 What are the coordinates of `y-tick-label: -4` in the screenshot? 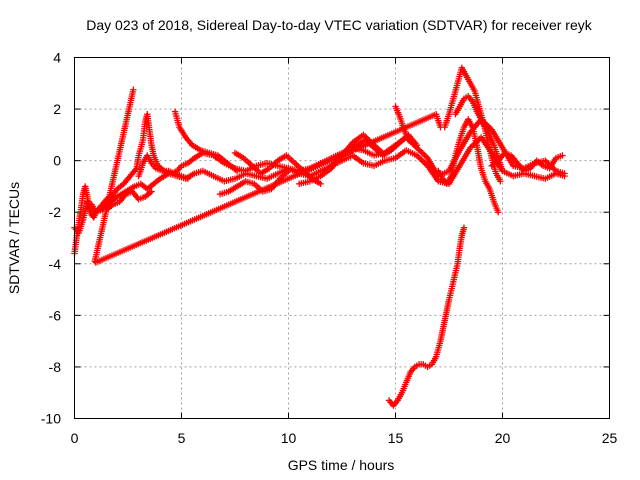 It's located at (55, 264).